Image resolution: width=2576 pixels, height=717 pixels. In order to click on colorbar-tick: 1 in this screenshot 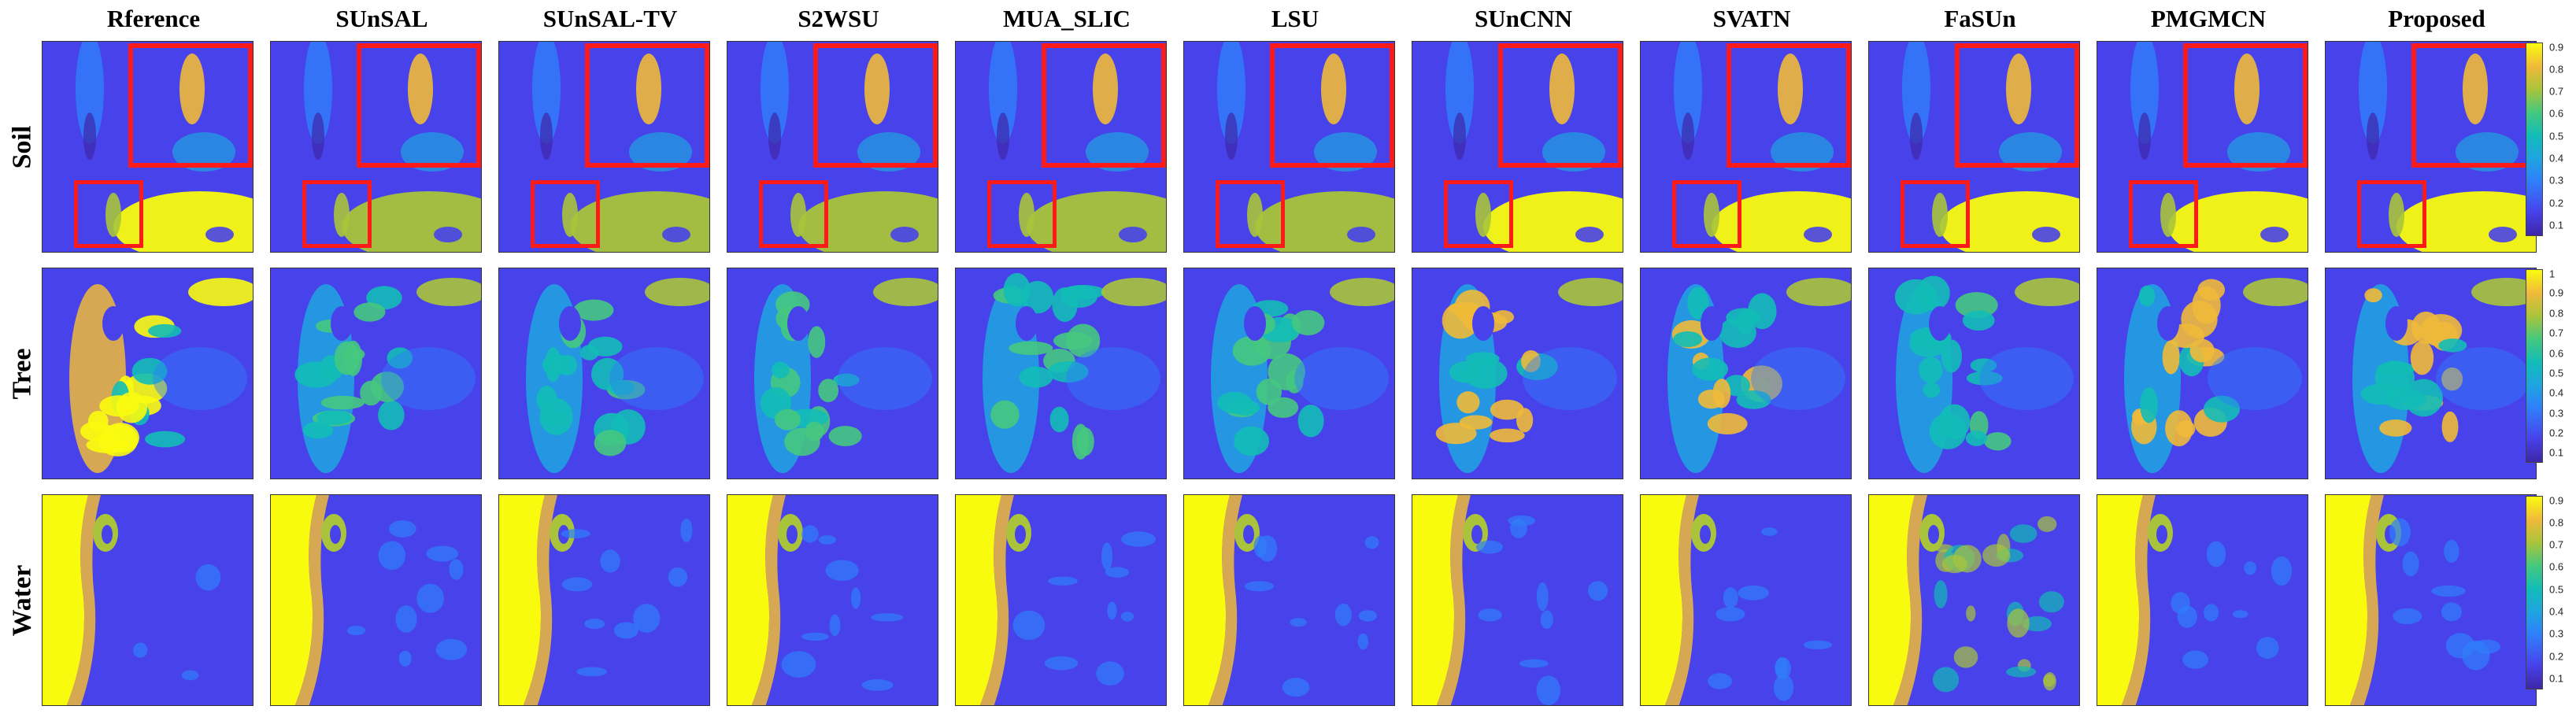, I will do `click(2552, 274)`.